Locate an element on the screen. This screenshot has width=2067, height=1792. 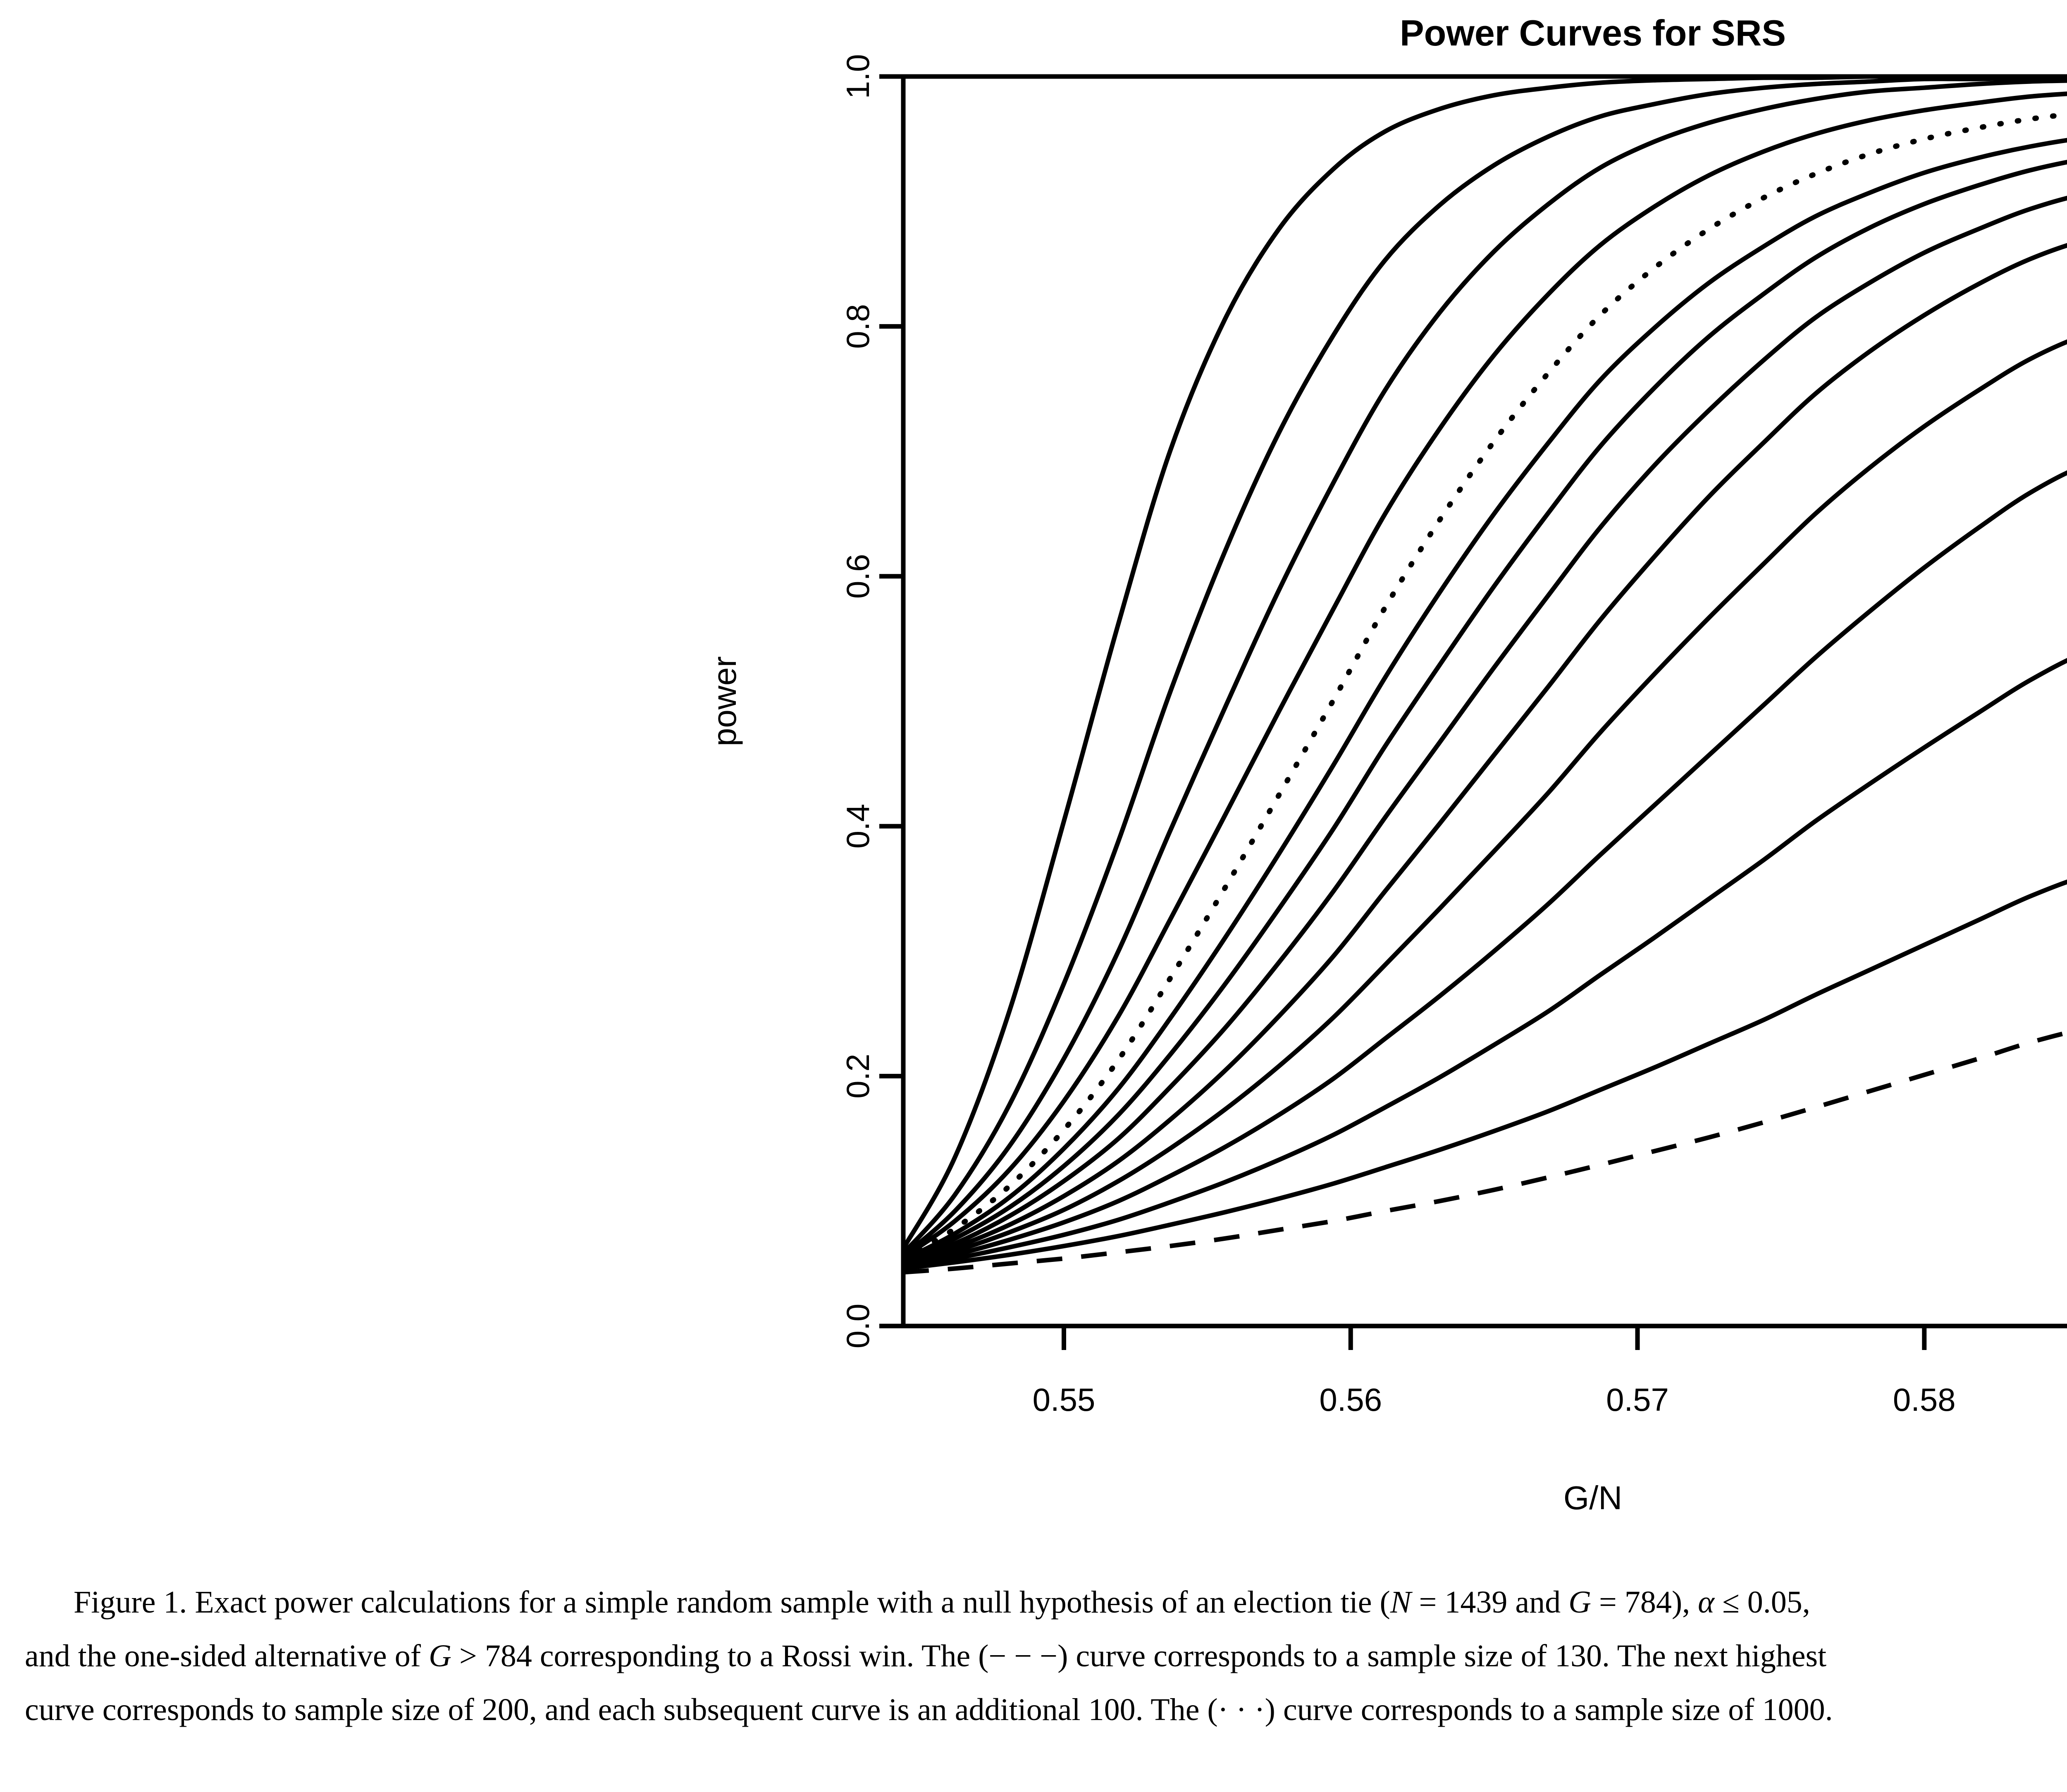
caption-symbol-N: N is located at coordinates (1400, 1602).